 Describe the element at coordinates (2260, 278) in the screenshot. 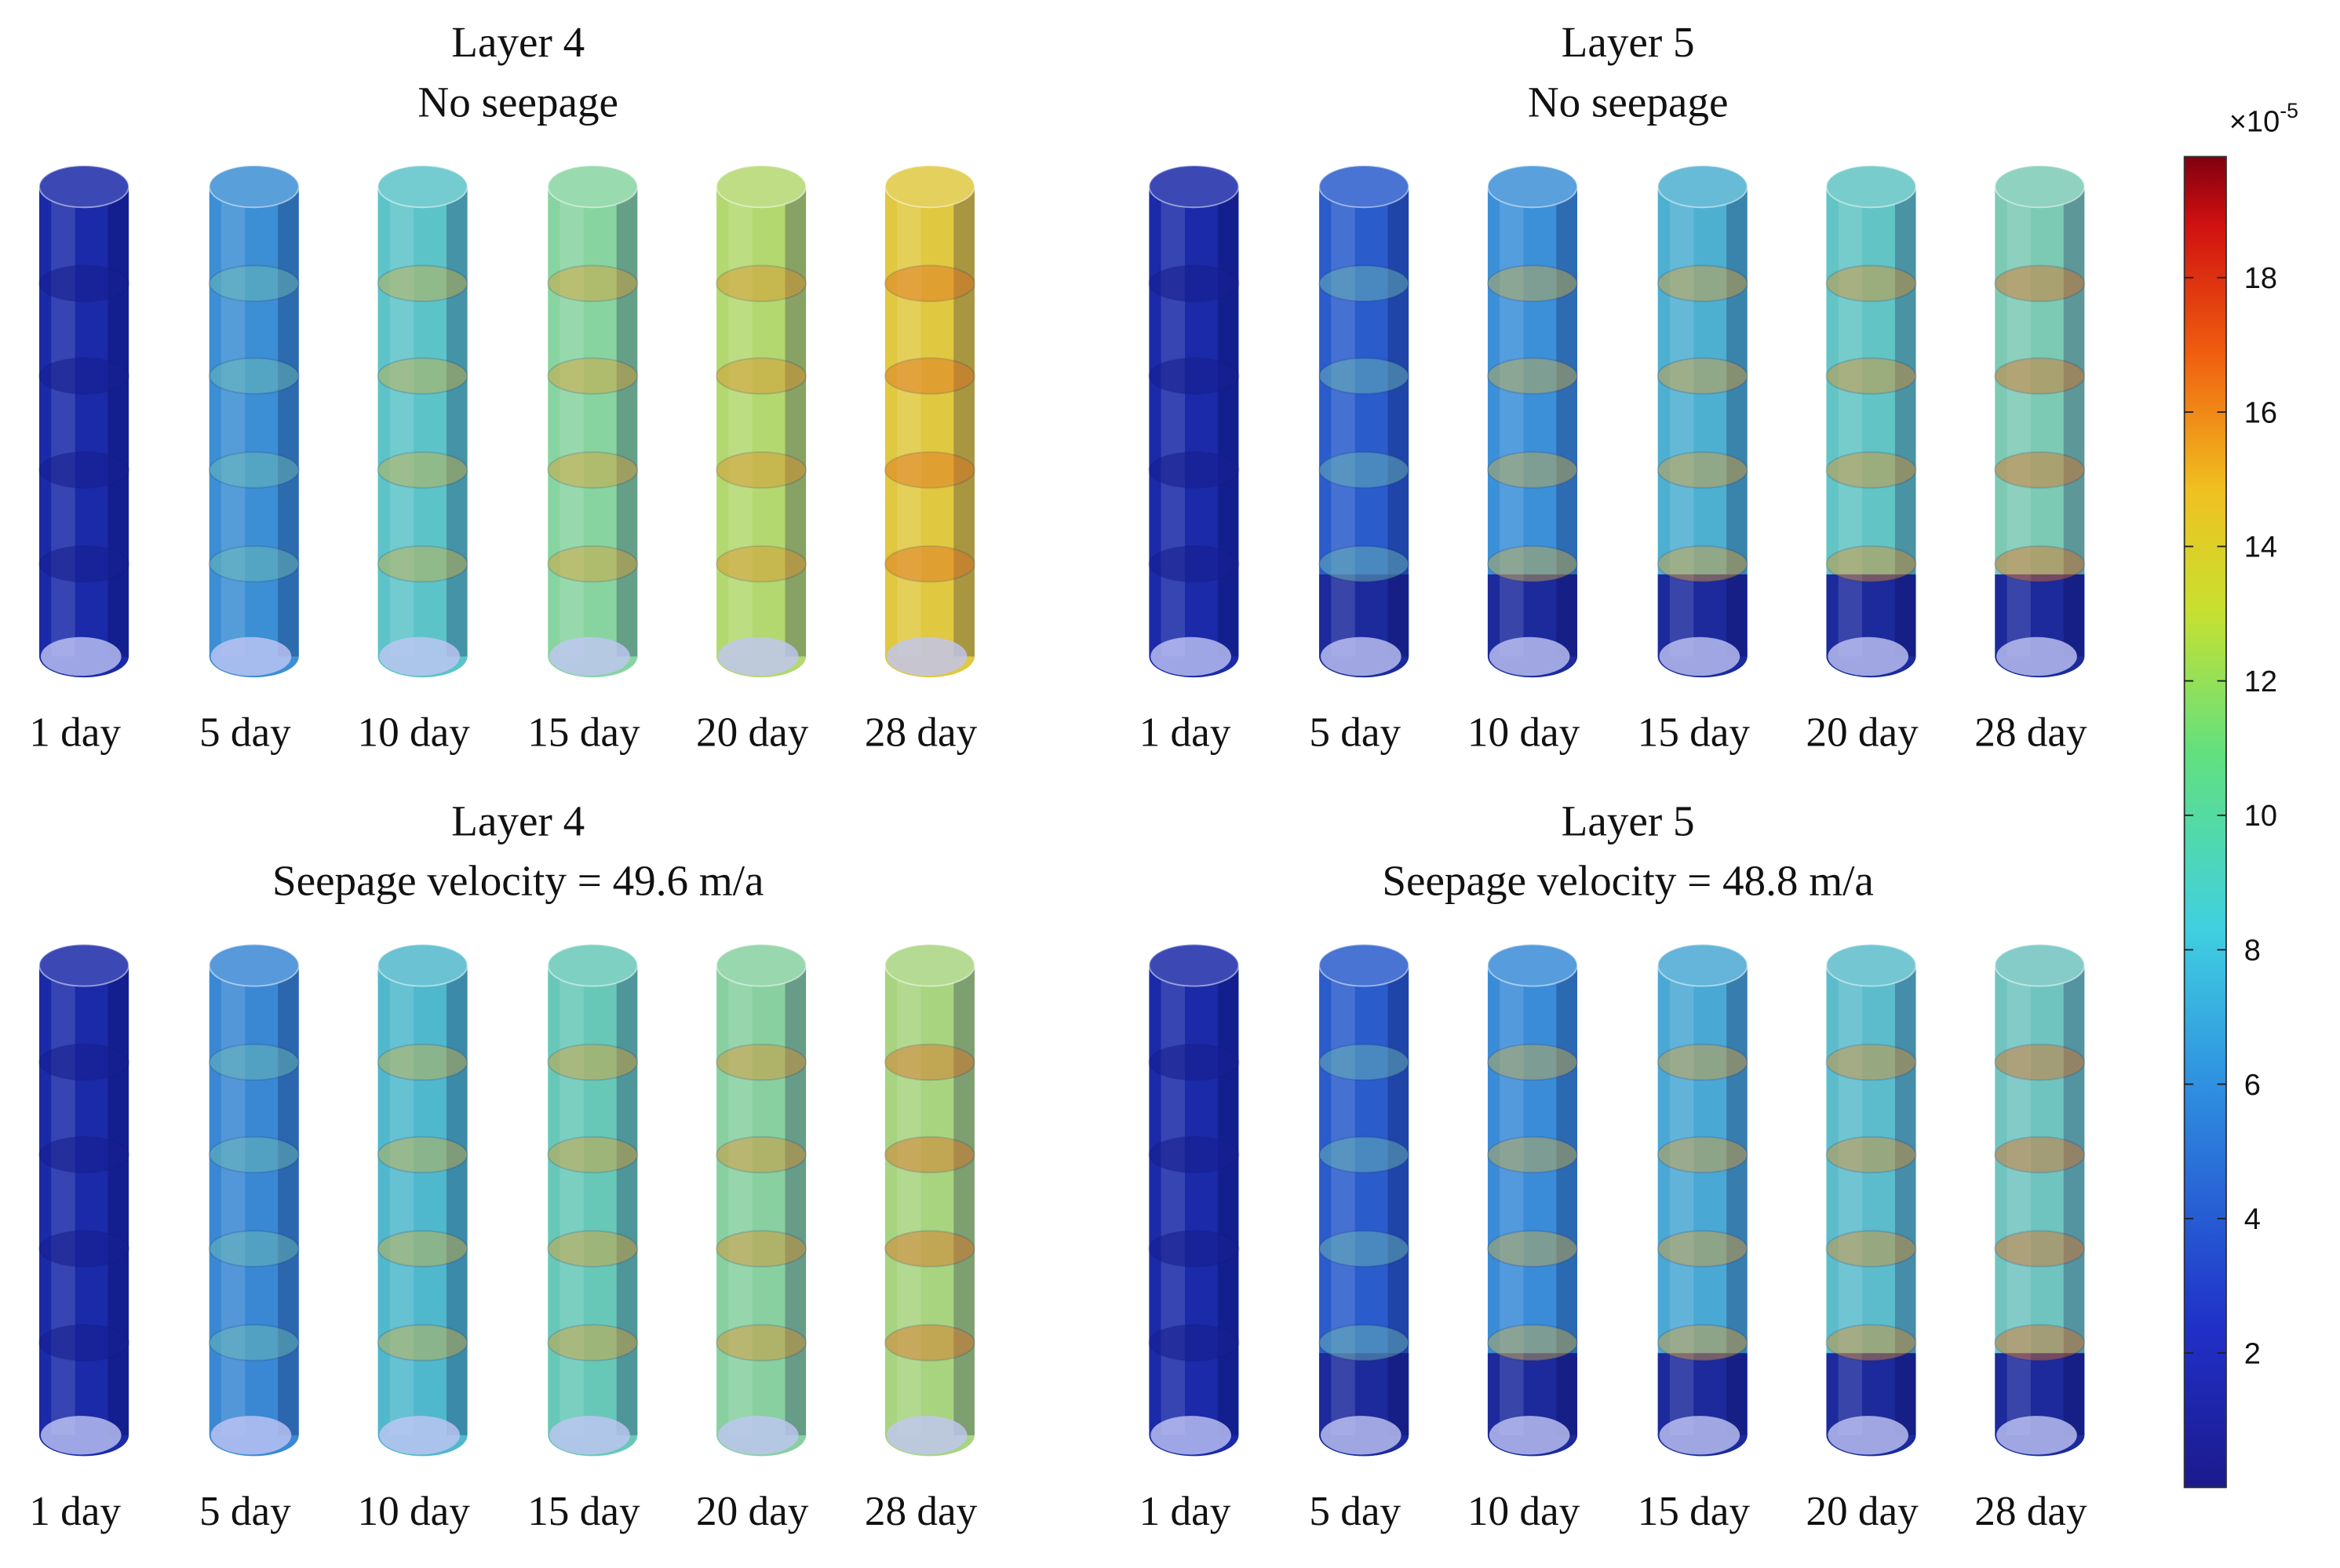

I see `colorbar-tick-label: 18` at that location.